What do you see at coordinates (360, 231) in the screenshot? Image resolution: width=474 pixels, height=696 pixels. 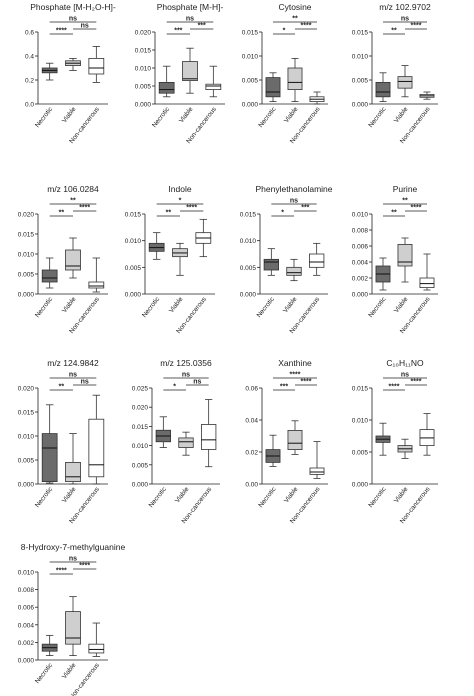 I see `y-tick-label: 0.008` at bounding box center [360, 231].